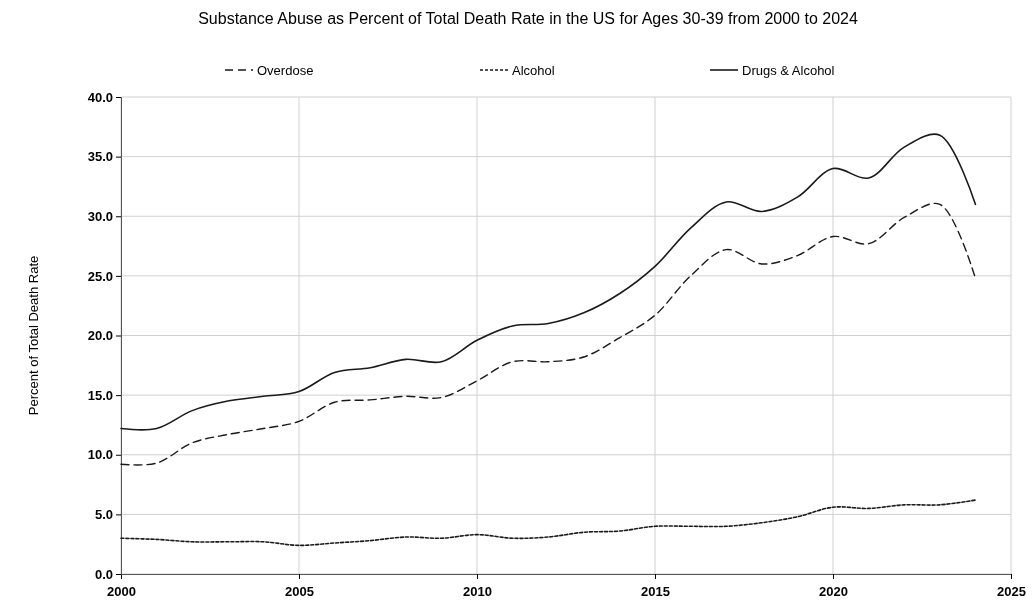 Image resolution: width=1036 pixels, height=604 pixels. I want to click on y-axis-title: Percent of Total Death Rate, so click(33, 335).